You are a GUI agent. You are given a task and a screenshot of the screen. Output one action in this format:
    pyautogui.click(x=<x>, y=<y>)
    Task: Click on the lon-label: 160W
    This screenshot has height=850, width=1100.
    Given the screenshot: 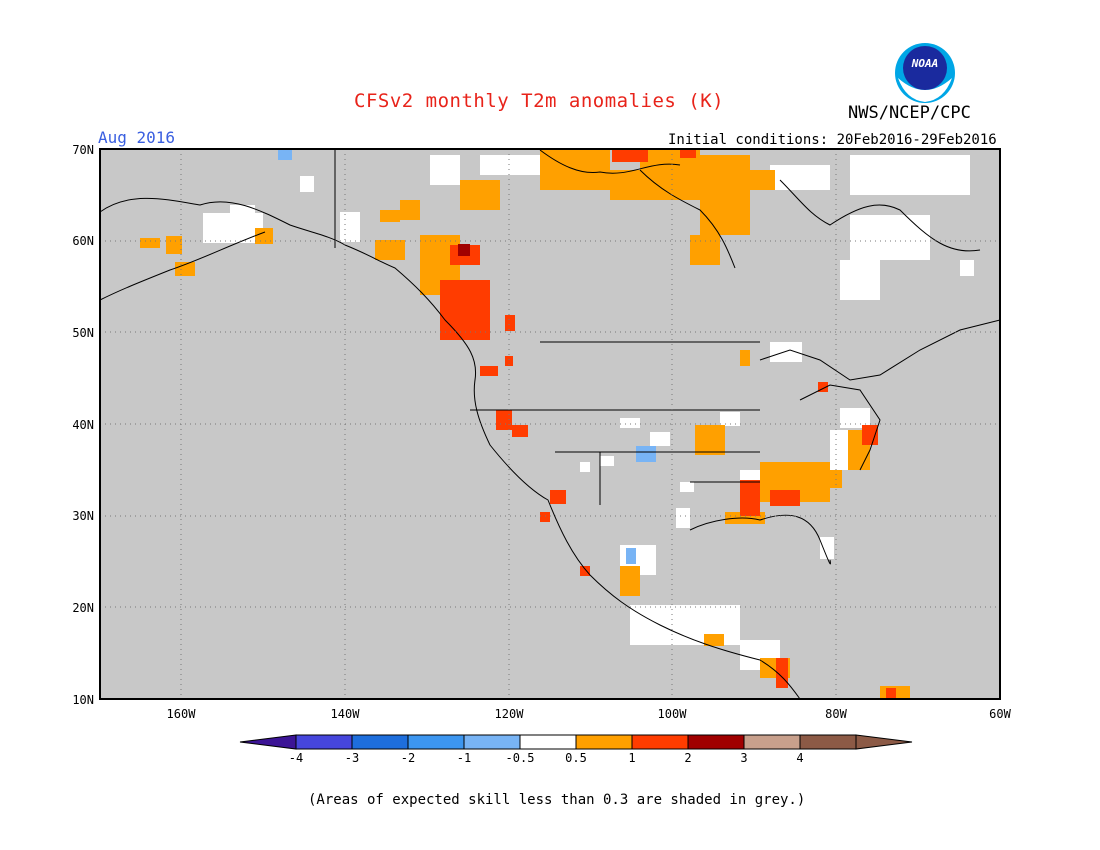 What is the action you would take?
    pyautogui.click(x=182, y=714)
    